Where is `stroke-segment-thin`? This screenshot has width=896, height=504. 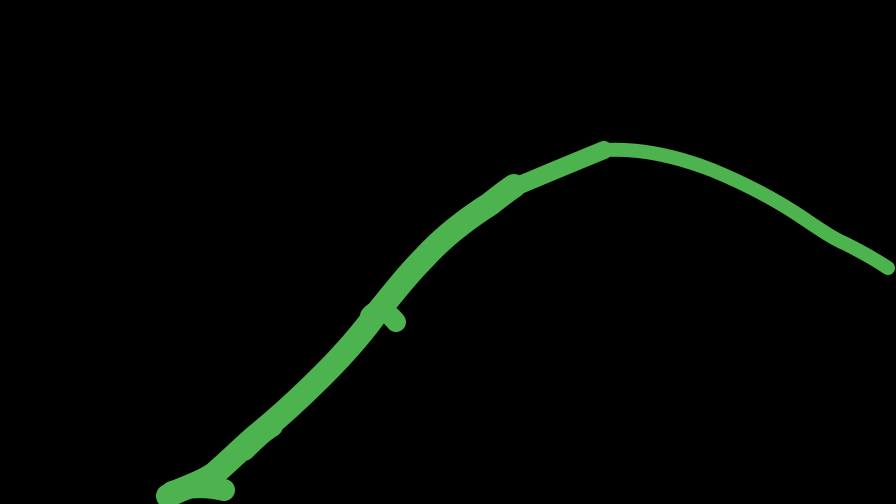
stroke-segment-thin is located at coordinates (746, 208).